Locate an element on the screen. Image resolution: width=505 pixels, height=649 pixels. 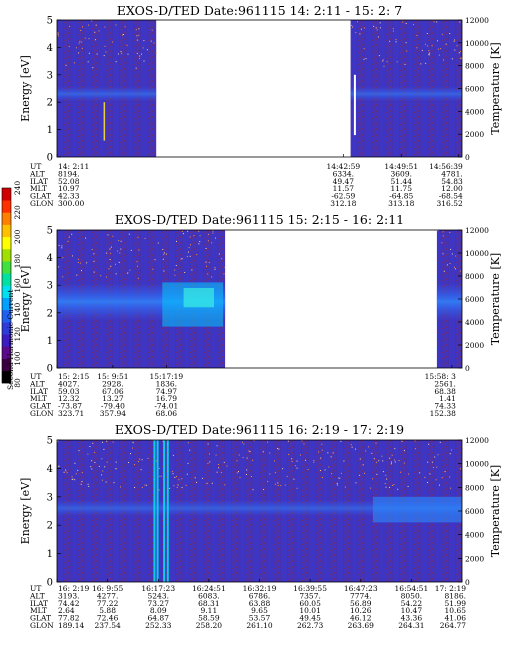
ephem-row-label: UT is located at coordinates (35, 166).